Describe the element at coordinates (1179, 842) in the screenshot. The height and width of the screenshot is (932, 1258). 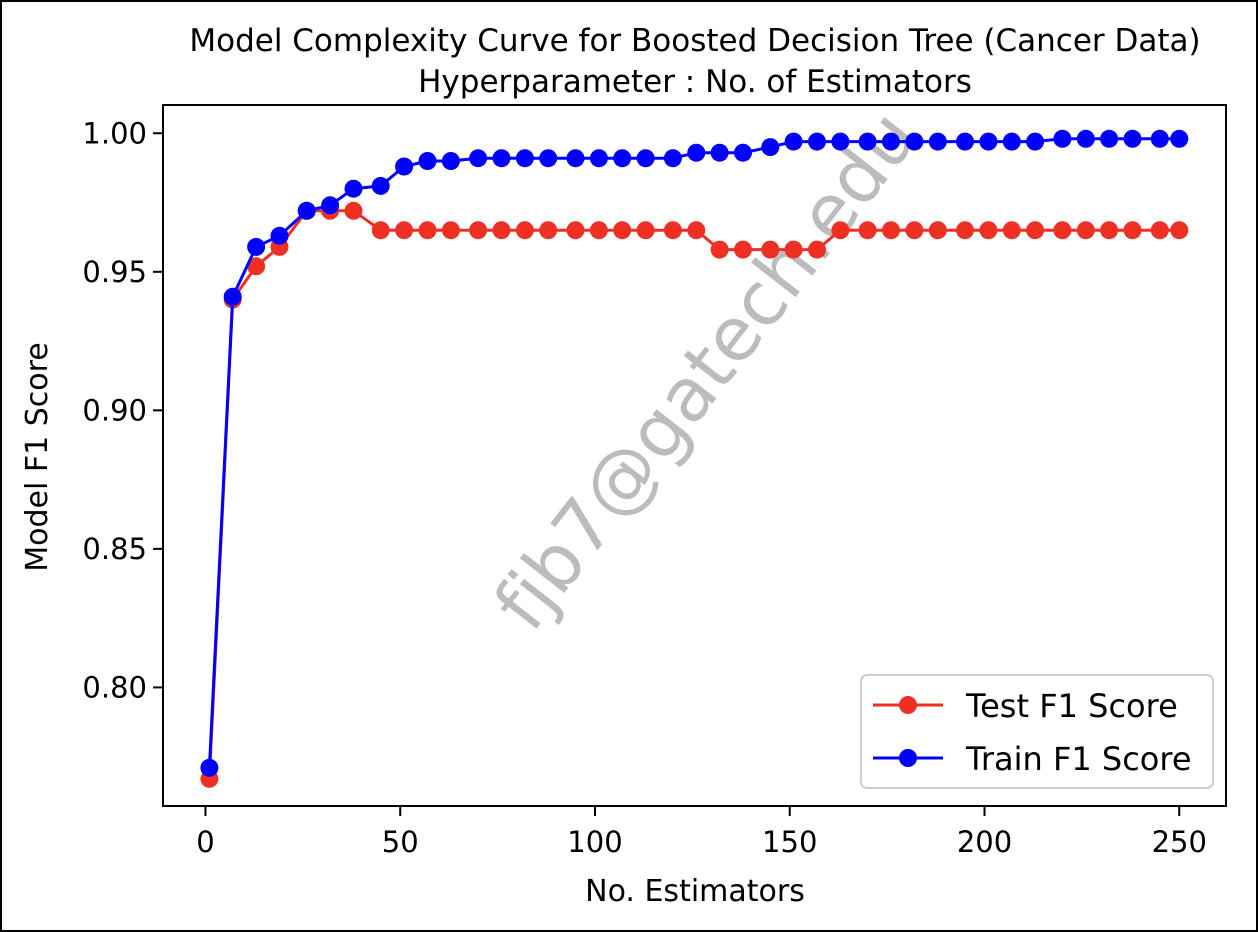
I see `x-tick-label: 250` at that location.